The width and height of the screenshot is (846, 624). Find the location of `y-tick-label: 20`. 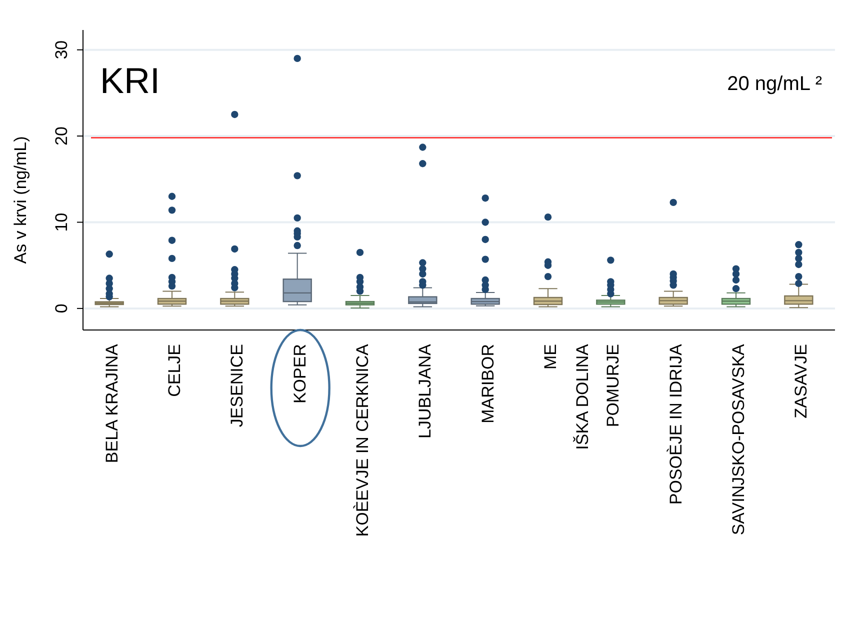

y-tick-label: 20 is located at coordinates (61, 136).